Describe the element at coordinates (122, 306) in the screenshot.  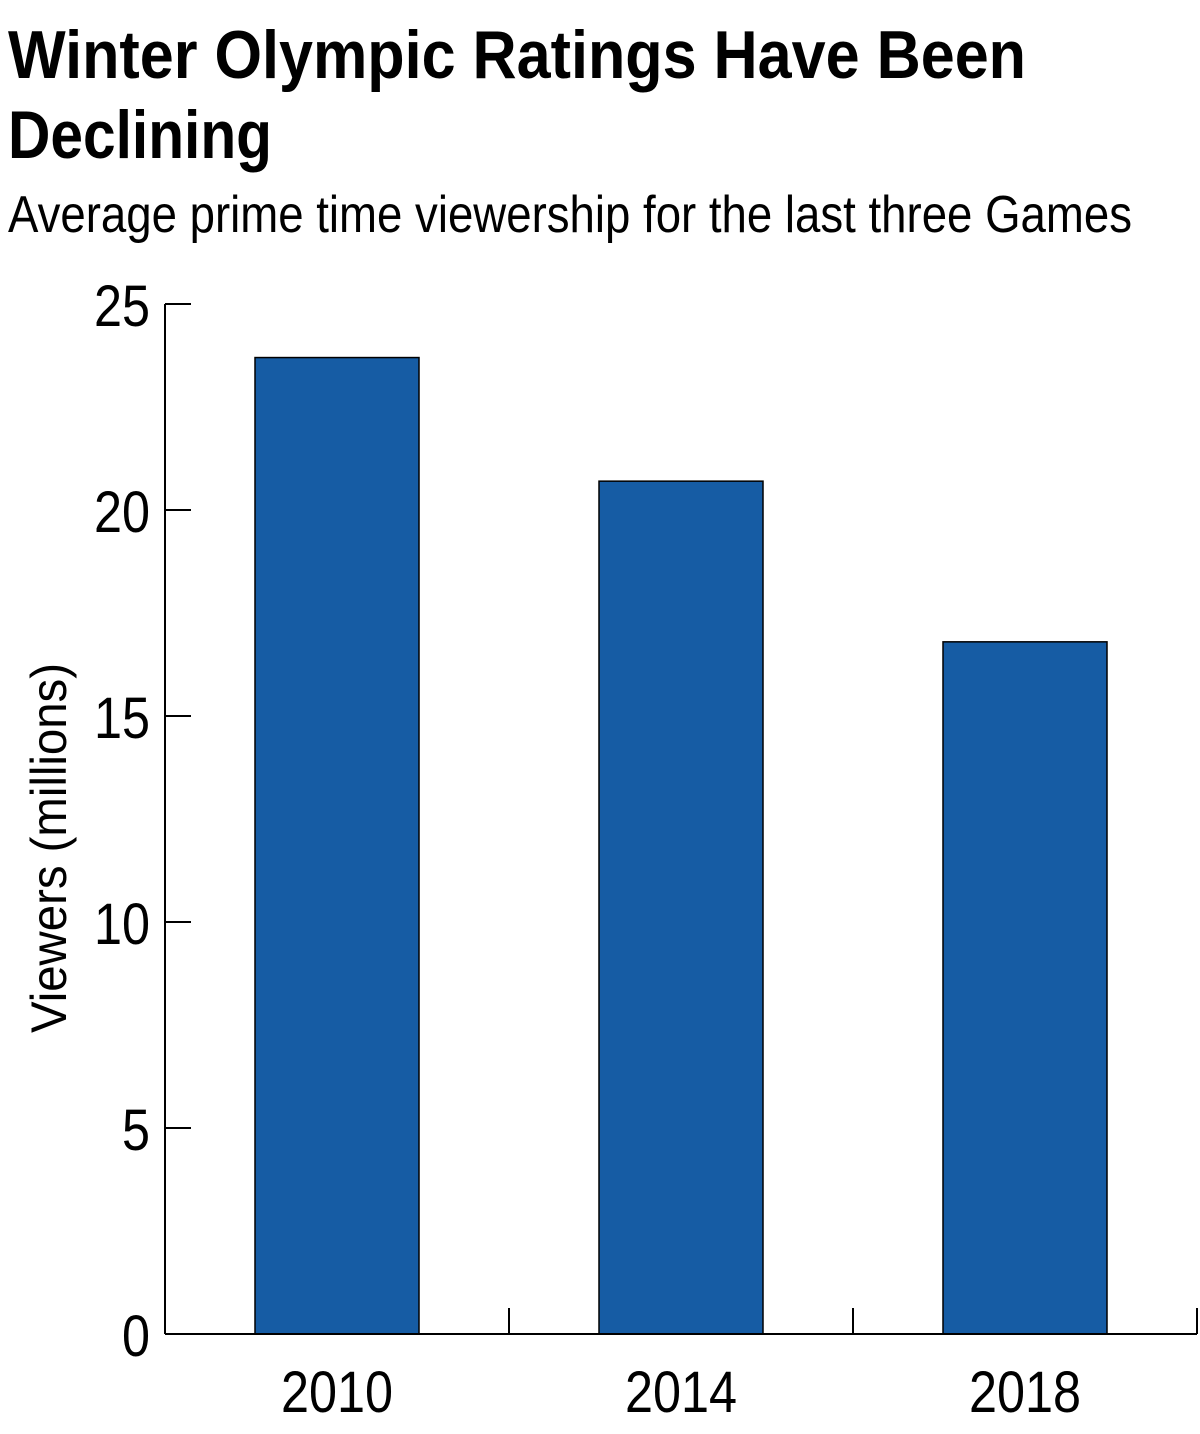
I see `y-tick-label: 25` at that location.